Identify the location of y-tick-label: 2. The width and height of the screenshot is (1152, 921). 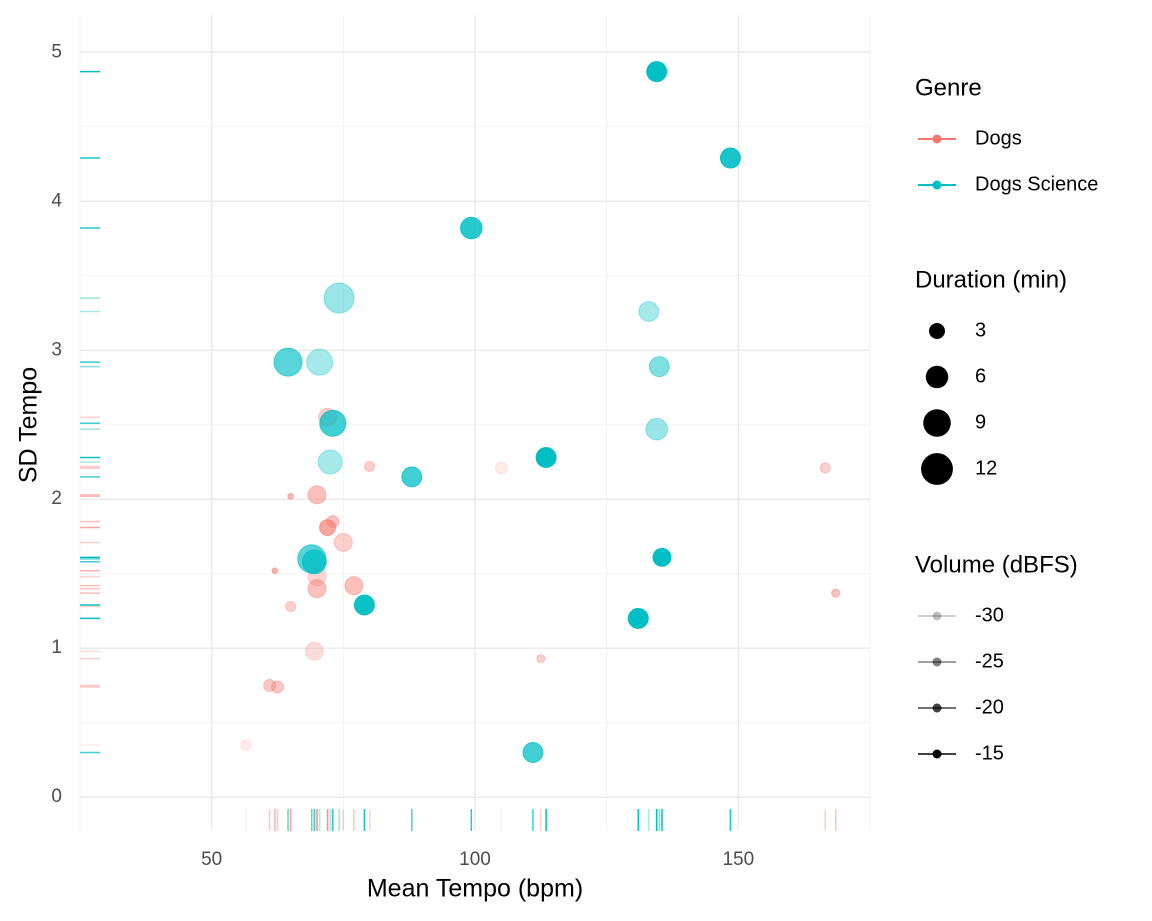
(56, 498).